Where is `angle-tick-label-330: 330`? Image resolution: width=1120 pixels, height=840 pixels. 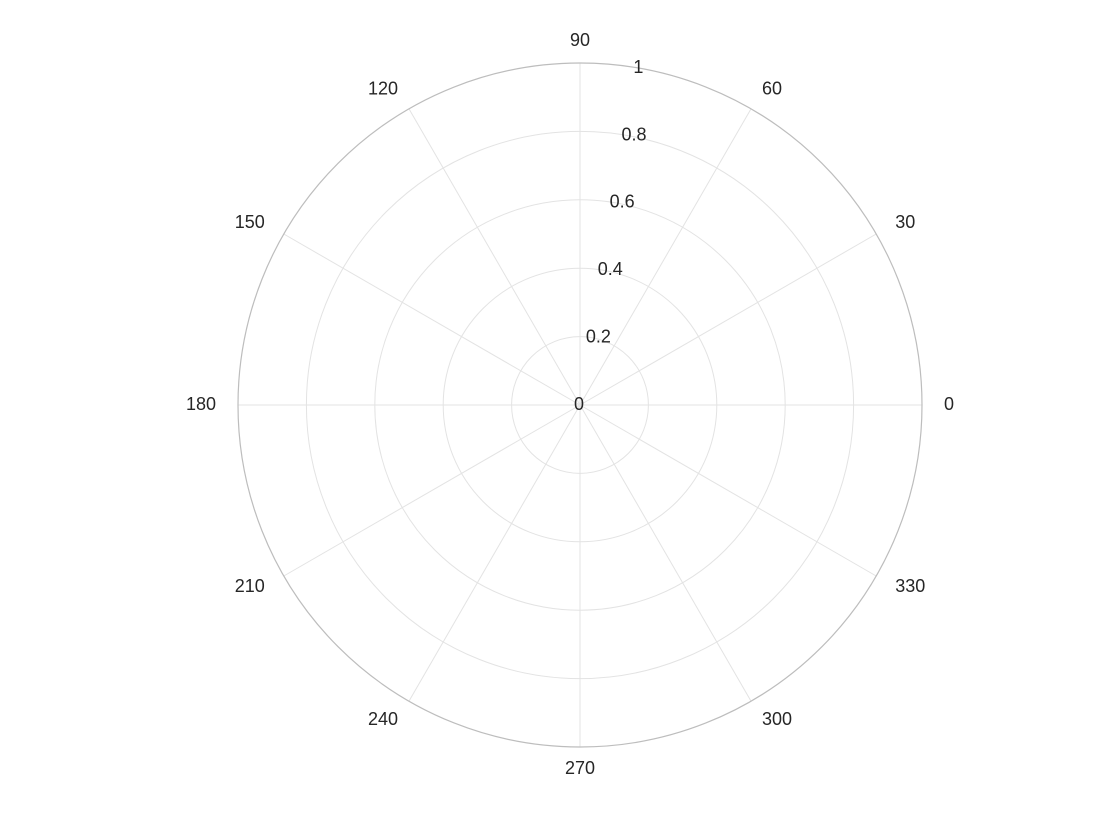 angle-tick-label-330: 330 is located at coordinates (910, 586).